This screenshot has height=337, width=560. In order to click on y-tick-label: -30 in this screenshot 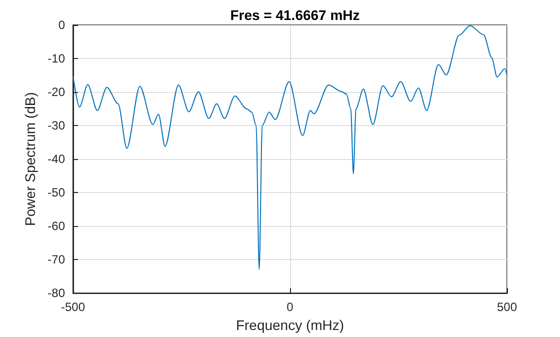, I will do `click(57, 125)`.